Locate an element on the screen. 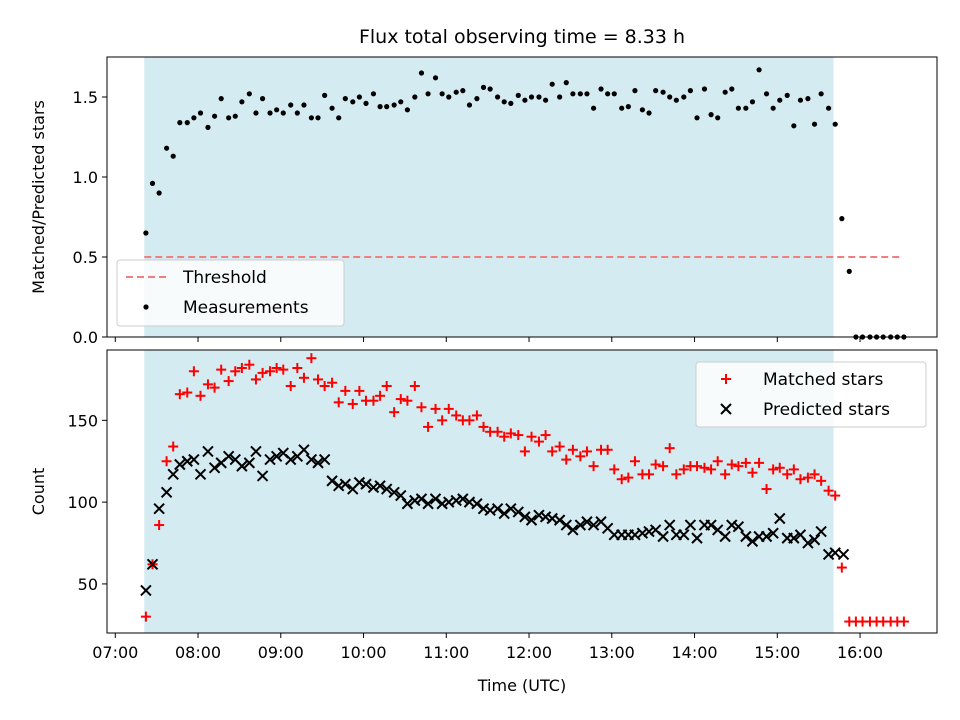 This screenshot has height=720, width=960. legend-predicted-label: Predicted stars is located at coordinates (826, 410).